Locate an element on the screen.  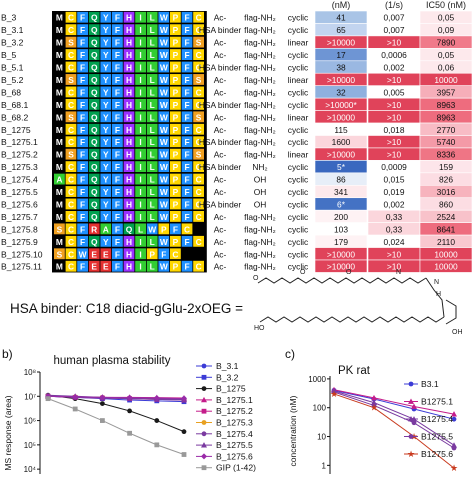
value-text: >10000 is located at coordinates (341, 117).